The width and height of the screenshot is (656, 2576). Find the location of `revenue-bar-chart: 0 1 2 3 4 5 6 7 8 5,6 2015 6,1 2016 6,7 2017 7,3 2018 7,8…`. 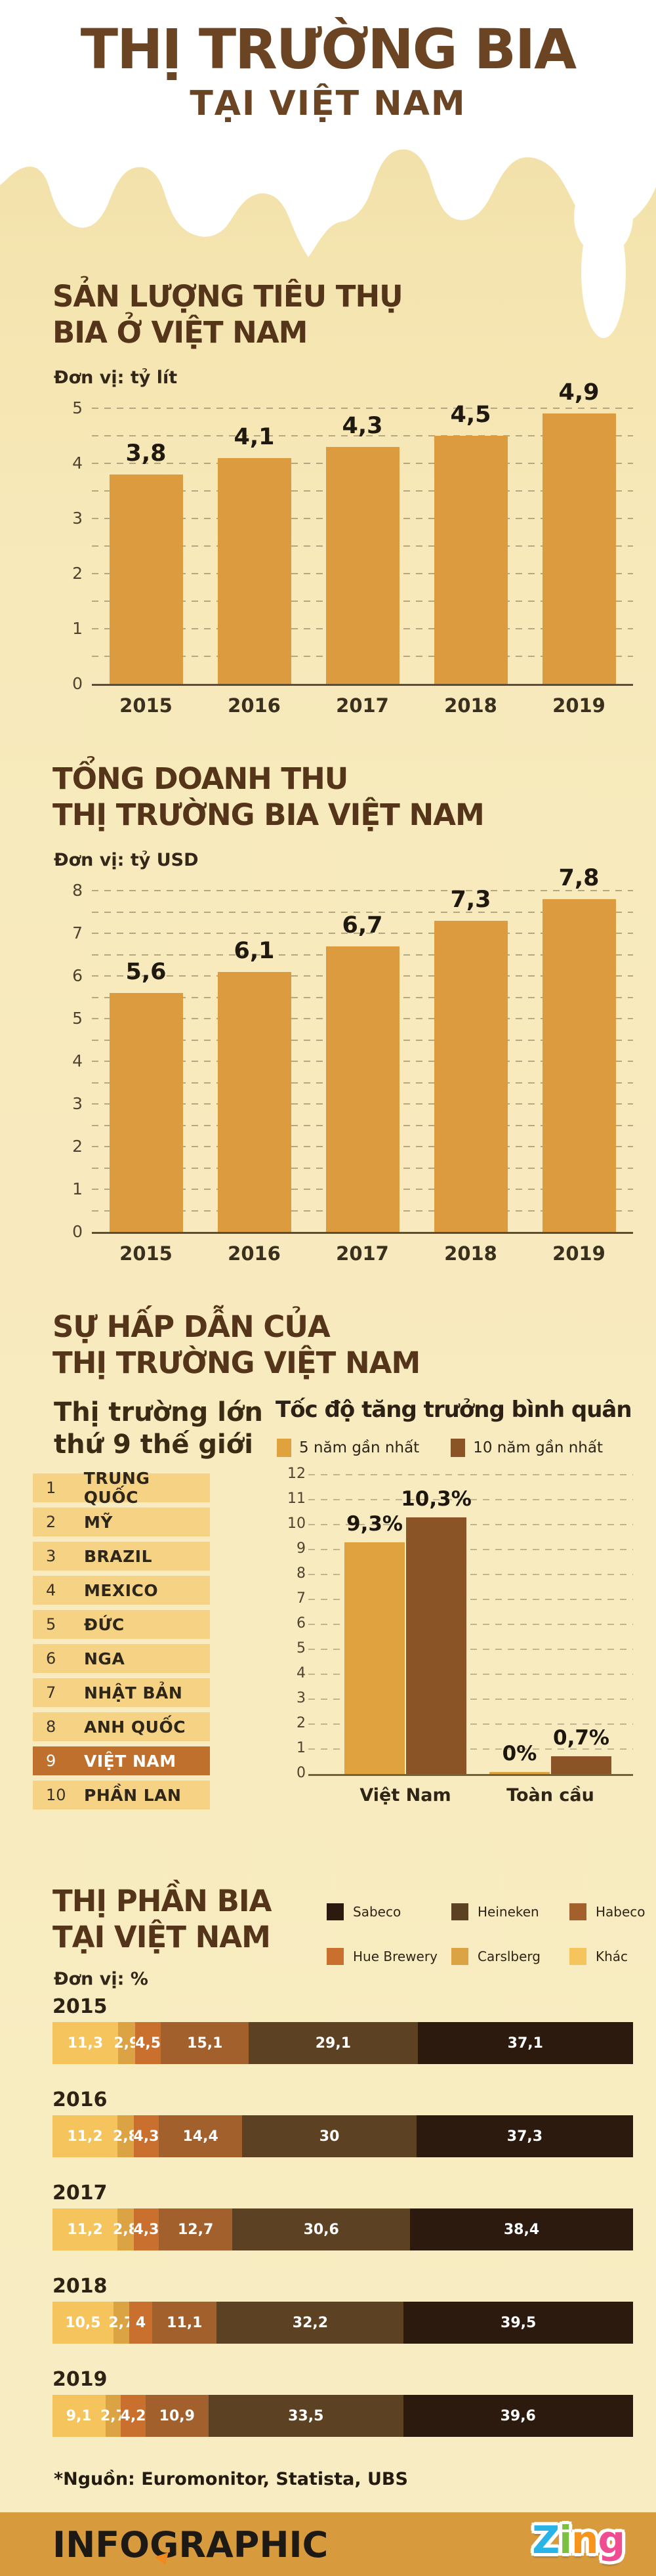

revenue-bar-chart: 0 1 2 3 4 5 6 7 8 5,6 2015 6,1 2016 6,7 2017 7,3 2018 7,8… is located at coordinates (342, 1065).